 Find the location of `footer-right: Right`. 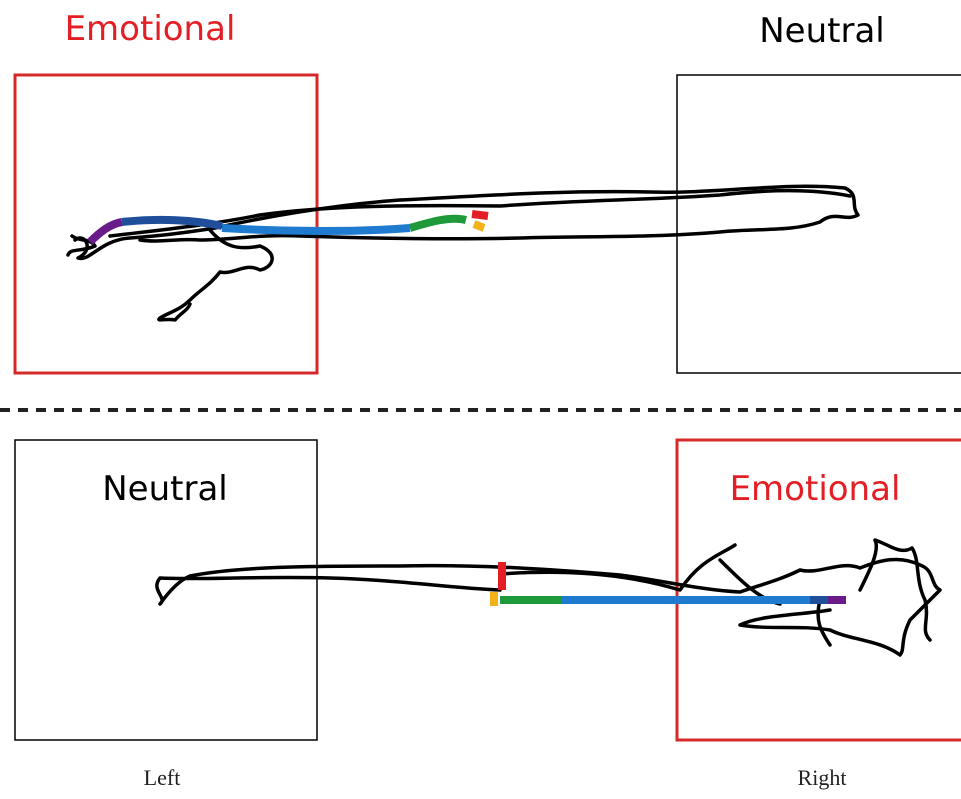

footer-right: Right is located at coordinates (822, 777).